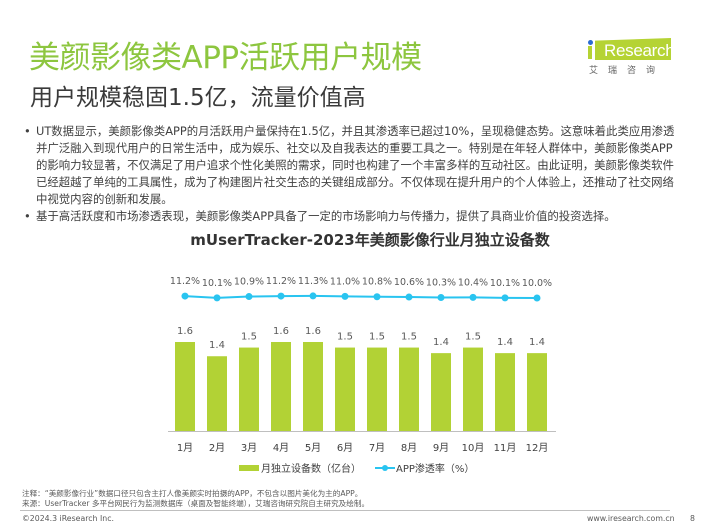 The image size is (710, 532). What do you see at coordinates (361, 296) in the screenshot?
I see `penetration-line` at bounding box center [361, 296].